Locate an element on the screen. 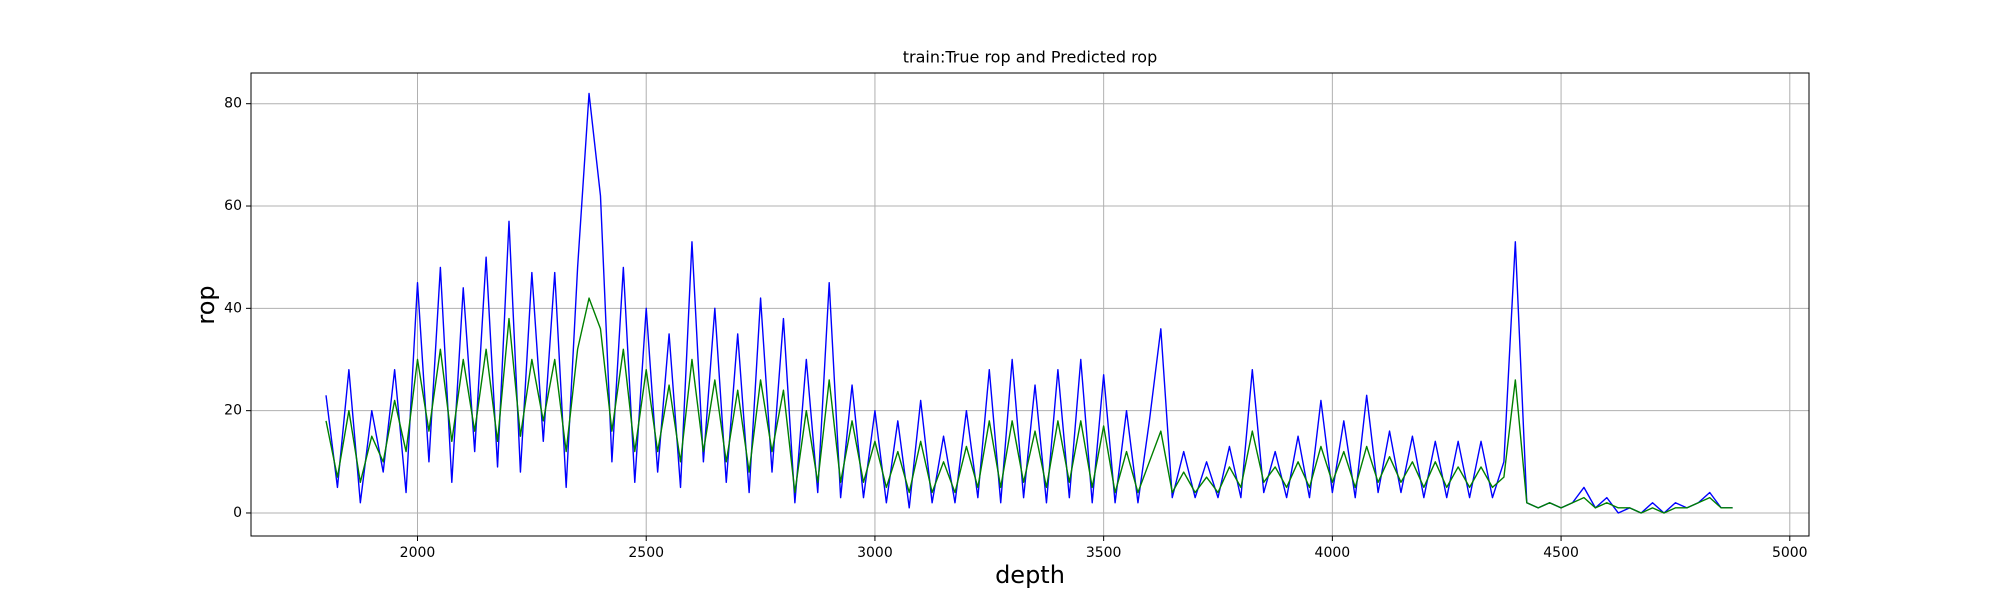 The image size is (2000, 600). y-axis-label: rop is located at coordinates (206, 304).